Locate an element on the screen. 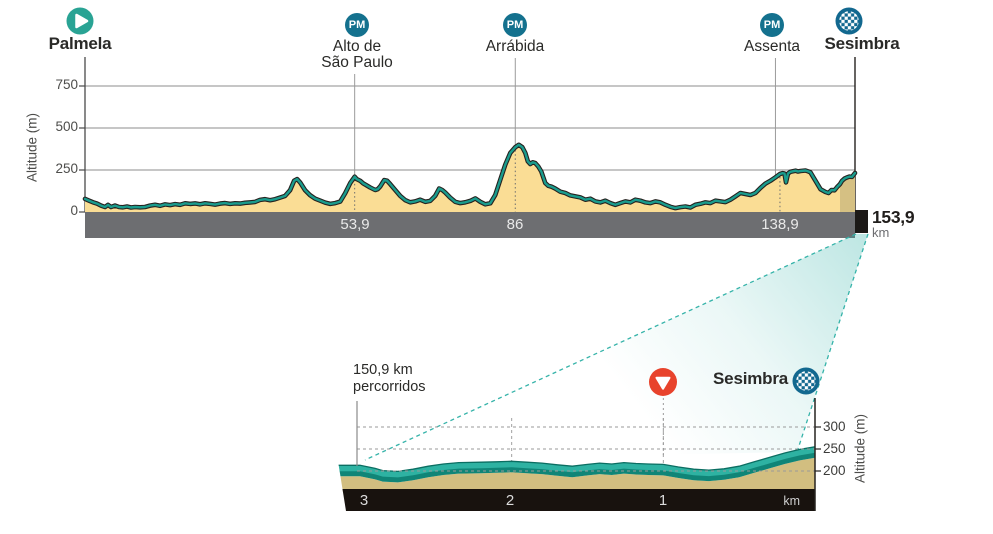 This screenshot has width=993, height=534. waypoint-label-arrabida: Arrábida is located at coordinates (515, 46).